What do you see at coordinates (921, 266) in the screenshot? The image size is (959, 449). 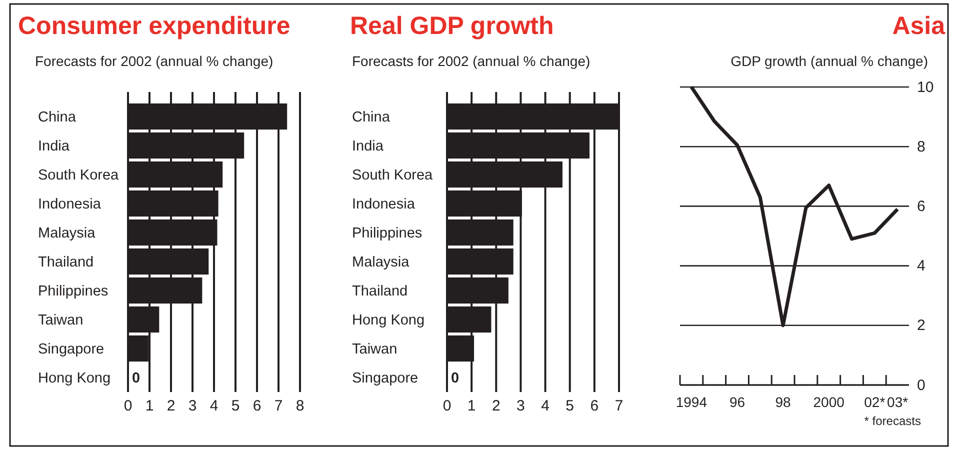 I see `y-tick-label: 4` at bounding box center [921, 266].